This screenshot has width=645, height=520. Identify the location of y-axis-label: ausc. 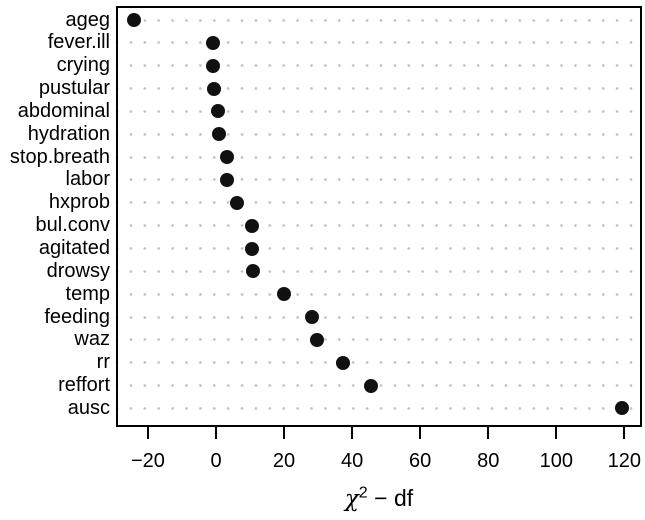
(88, 407).